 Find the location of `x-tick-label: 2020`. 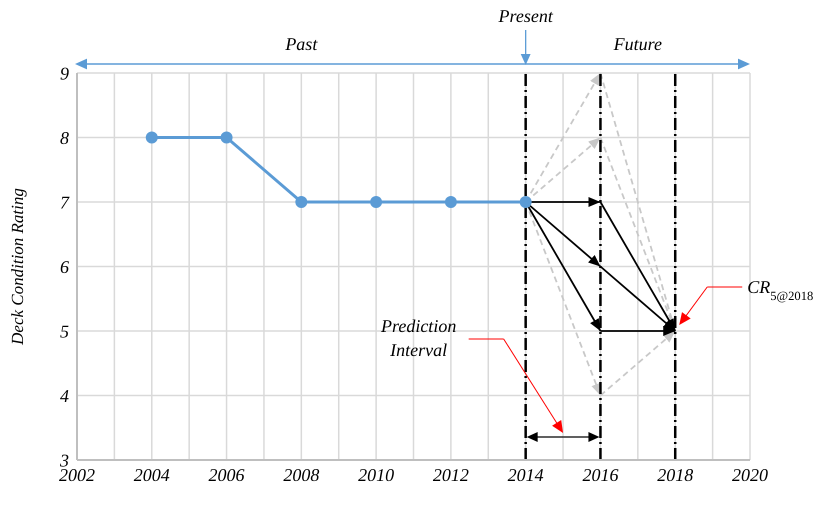

x-tick-label: 2020 is located at coordinates (750, 474).